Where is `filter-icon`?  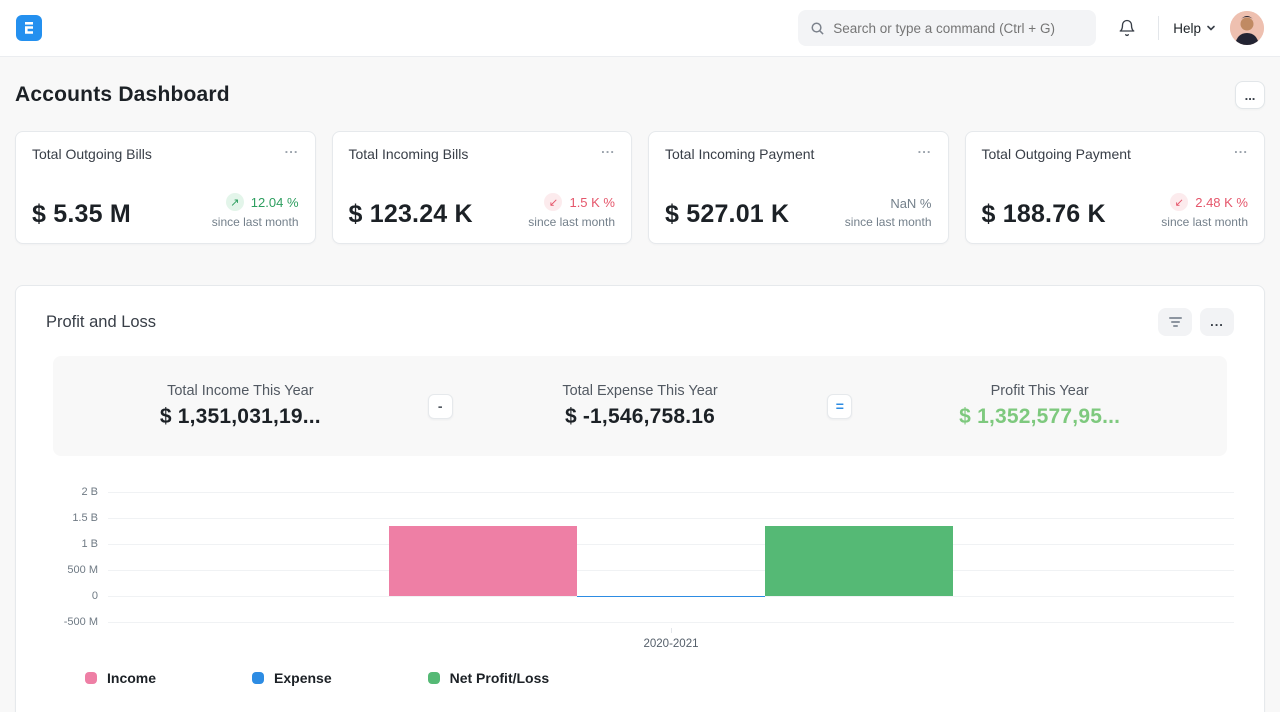 filter-icon is located at coordinates (1175, 322).